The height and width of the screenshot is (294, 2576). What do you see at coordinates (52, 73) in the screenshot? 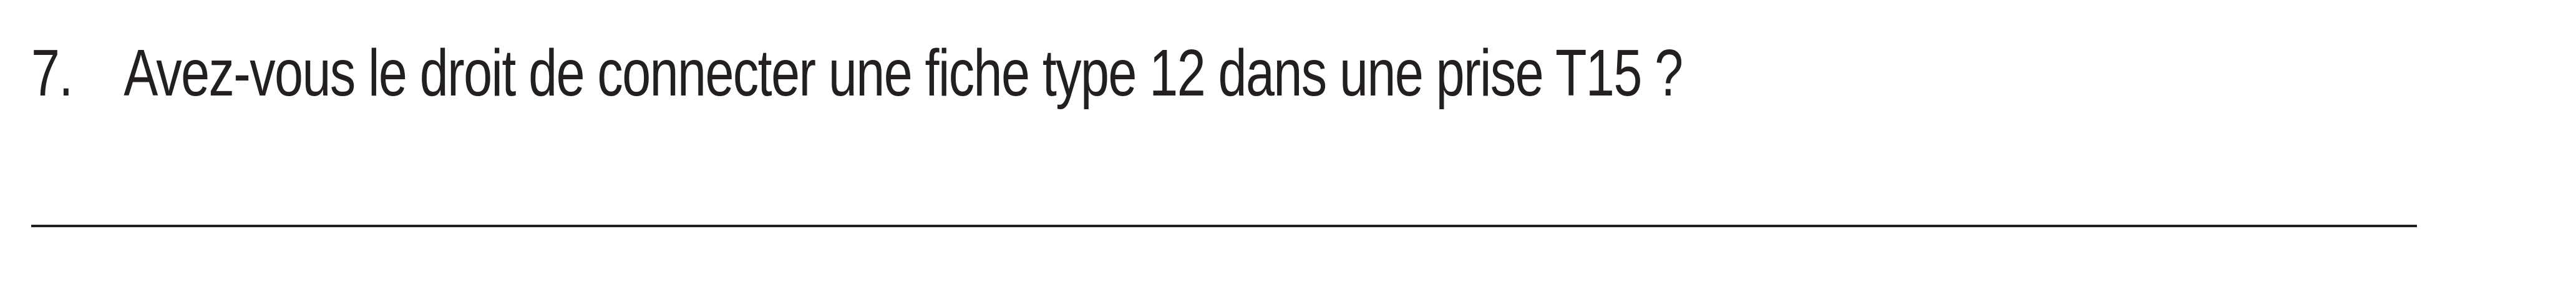
I see `question-number: 7.` at bounding box center [52, 73].